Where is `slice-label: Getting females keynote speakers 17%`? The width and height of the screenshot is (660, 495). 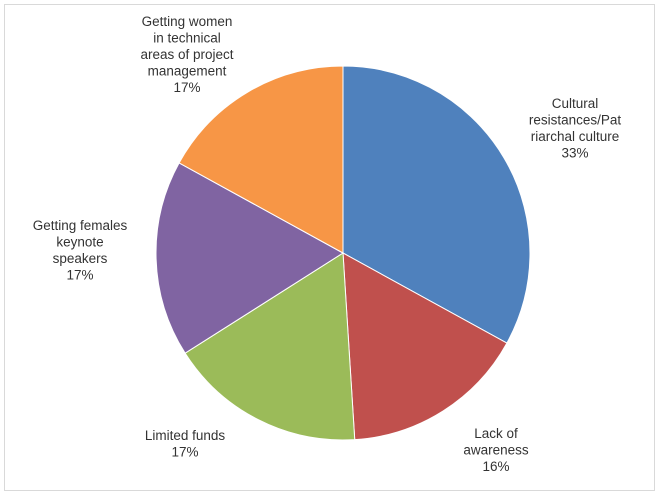 slice-label: Getting females keynote speakers 17% is located at coordinates (80, 250).